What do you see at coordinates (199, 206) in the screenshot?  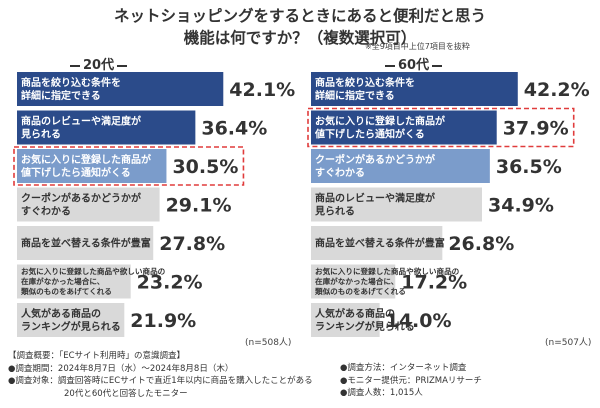 I see `value-label: 29.1%` at bounding box center [199, 206].